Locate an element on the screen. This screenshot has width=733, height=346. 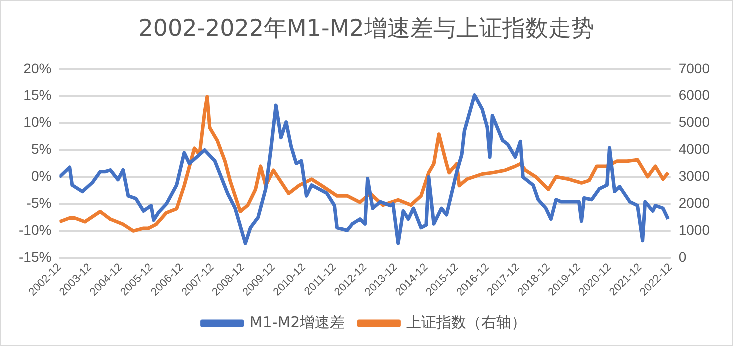
y2-tick-label: 1000 is located at coordinates (694, 230).